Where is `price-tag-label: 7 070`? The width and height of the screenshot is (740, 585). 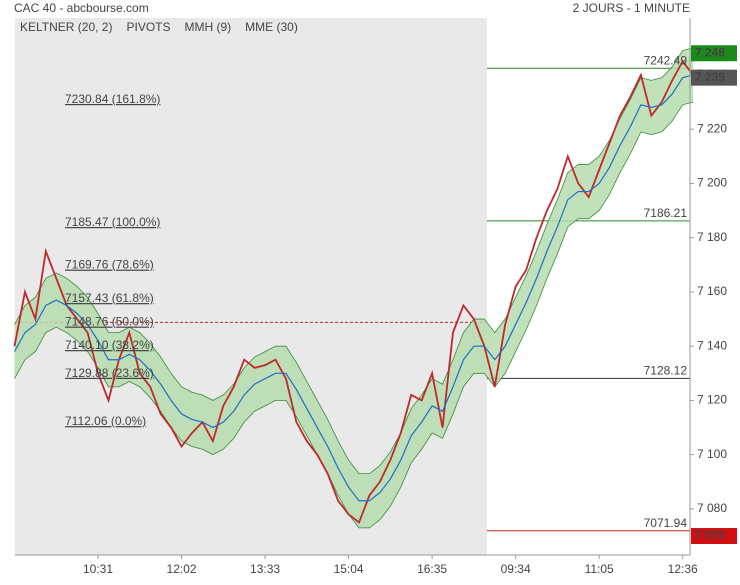 price-tag-label: 7 070 is located at coordinates (710, 535).